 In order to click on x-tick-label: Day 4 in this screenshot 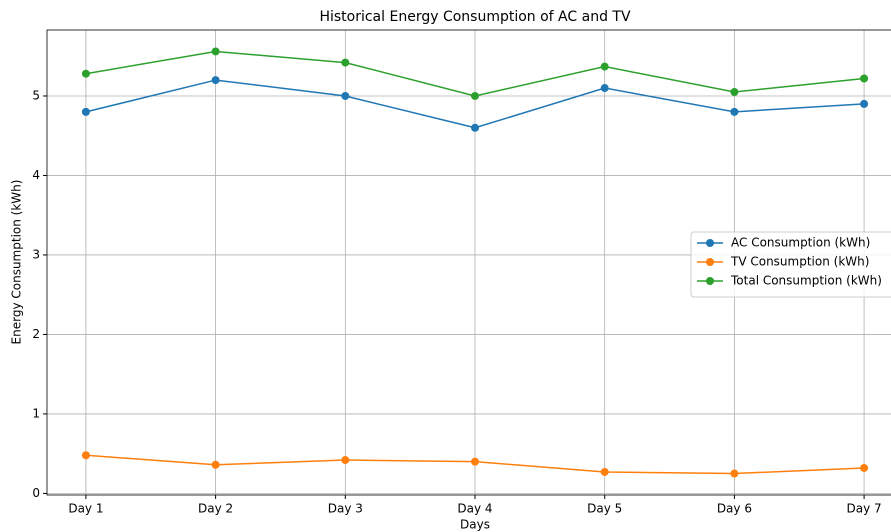, I will do `click(474, 509)`.